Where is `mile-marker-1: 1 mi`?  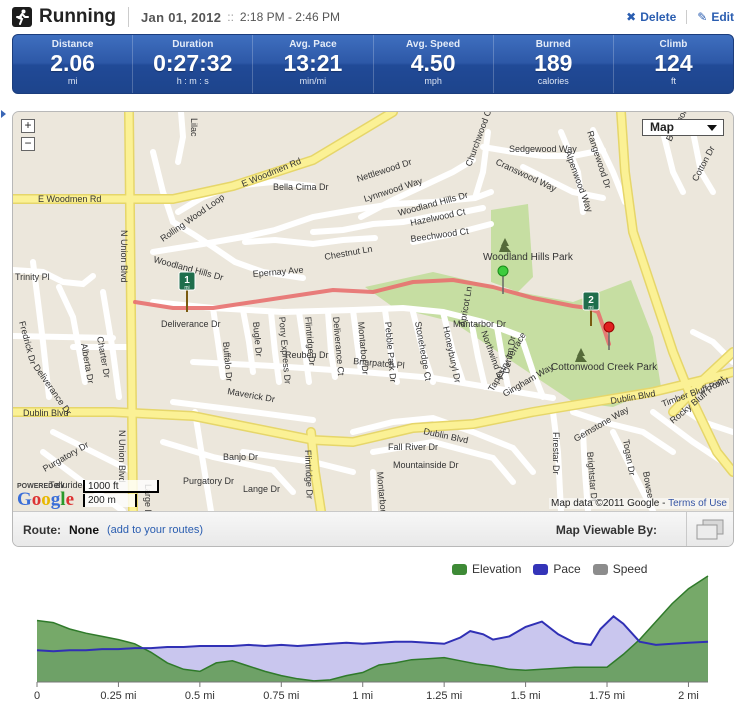 mile-marker-1: 1 mi is located at coordinates (187, 291).